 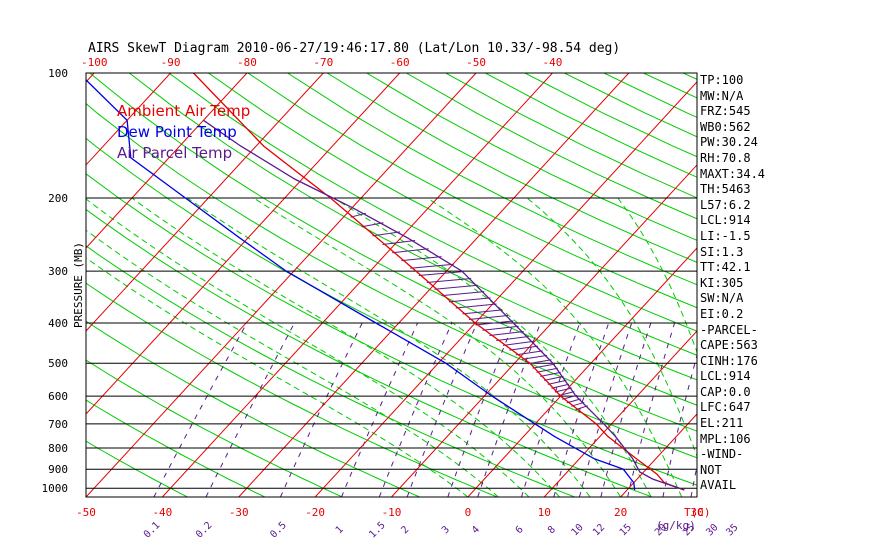 What do you see at coordinates (78, 285) in the screenshot?
I see `y-axis-label: PRESSURE (MB)` at bounding box center [78, 285].